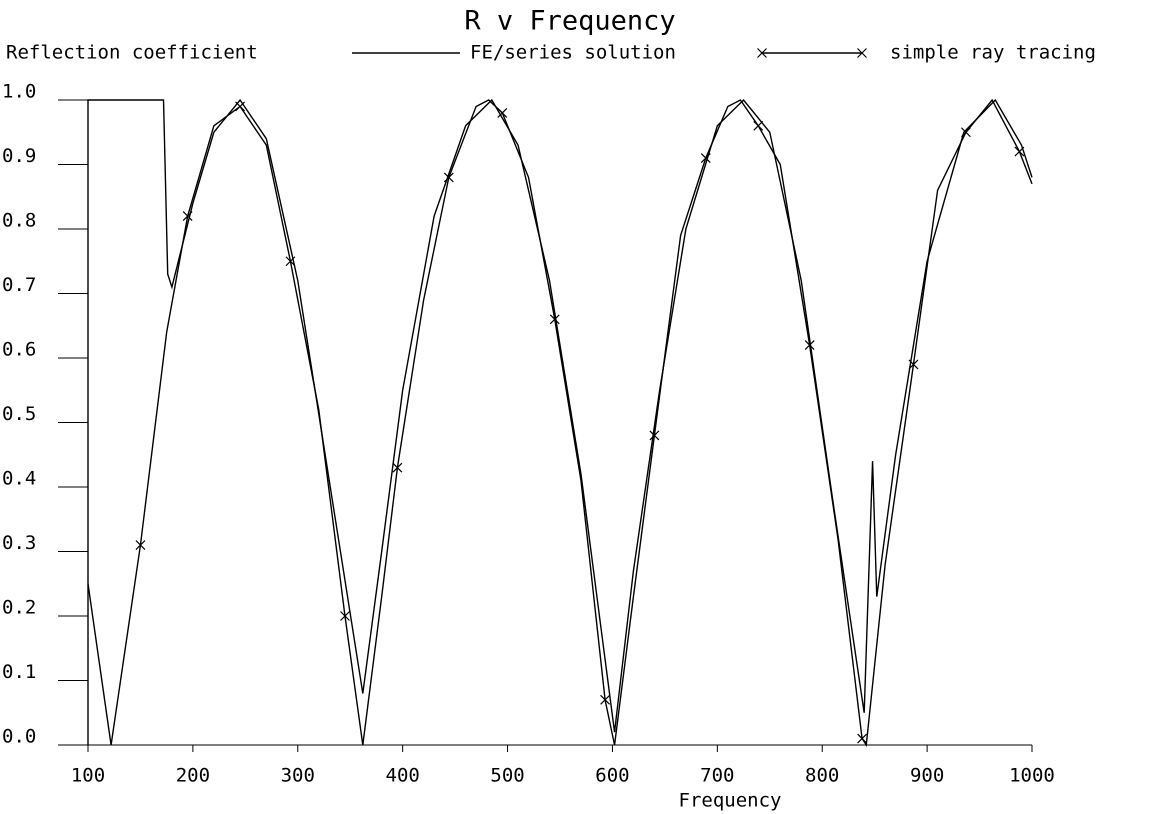  Describe the element at coordinates (19, 672) in the screenshot. I see `y-tick-label: 0.1` at that location.